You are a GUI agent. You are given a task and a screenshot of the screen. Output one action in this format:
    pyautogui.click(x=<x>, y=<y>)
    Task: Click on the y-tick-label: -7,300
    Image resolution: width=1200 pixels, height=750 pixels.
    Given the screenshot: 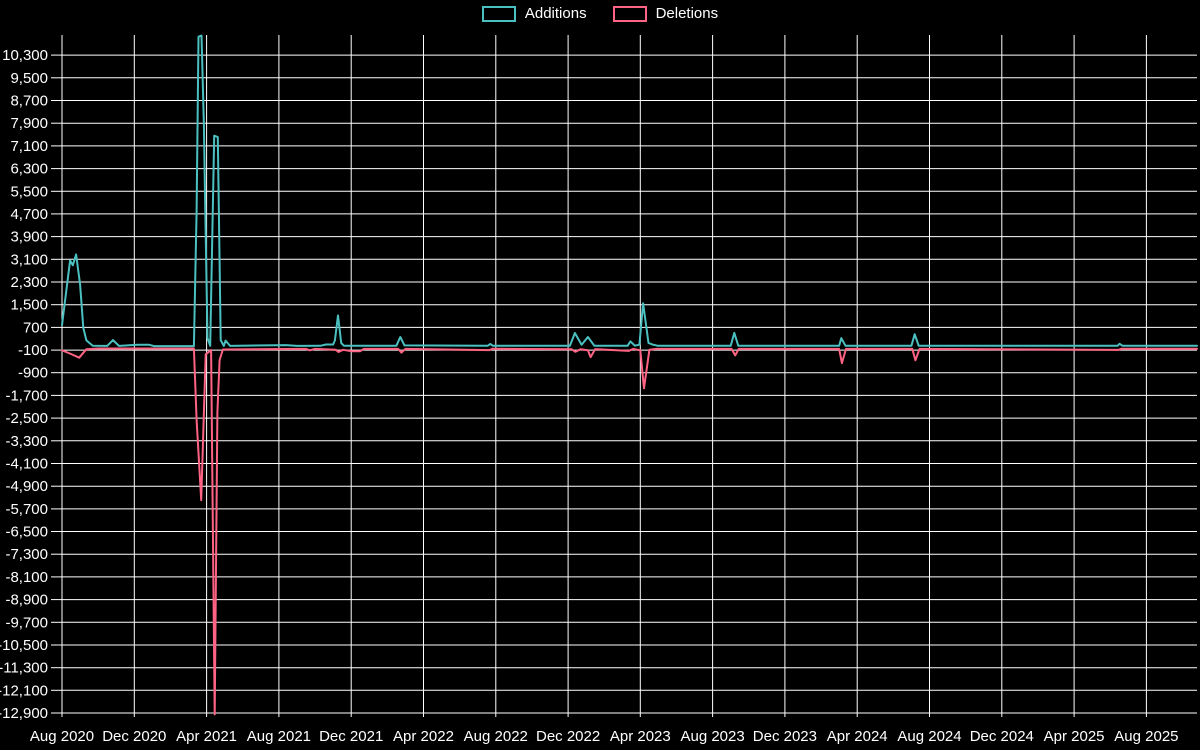 What is the action you would take?
    pyautogui.click(x=26, y=554)
    